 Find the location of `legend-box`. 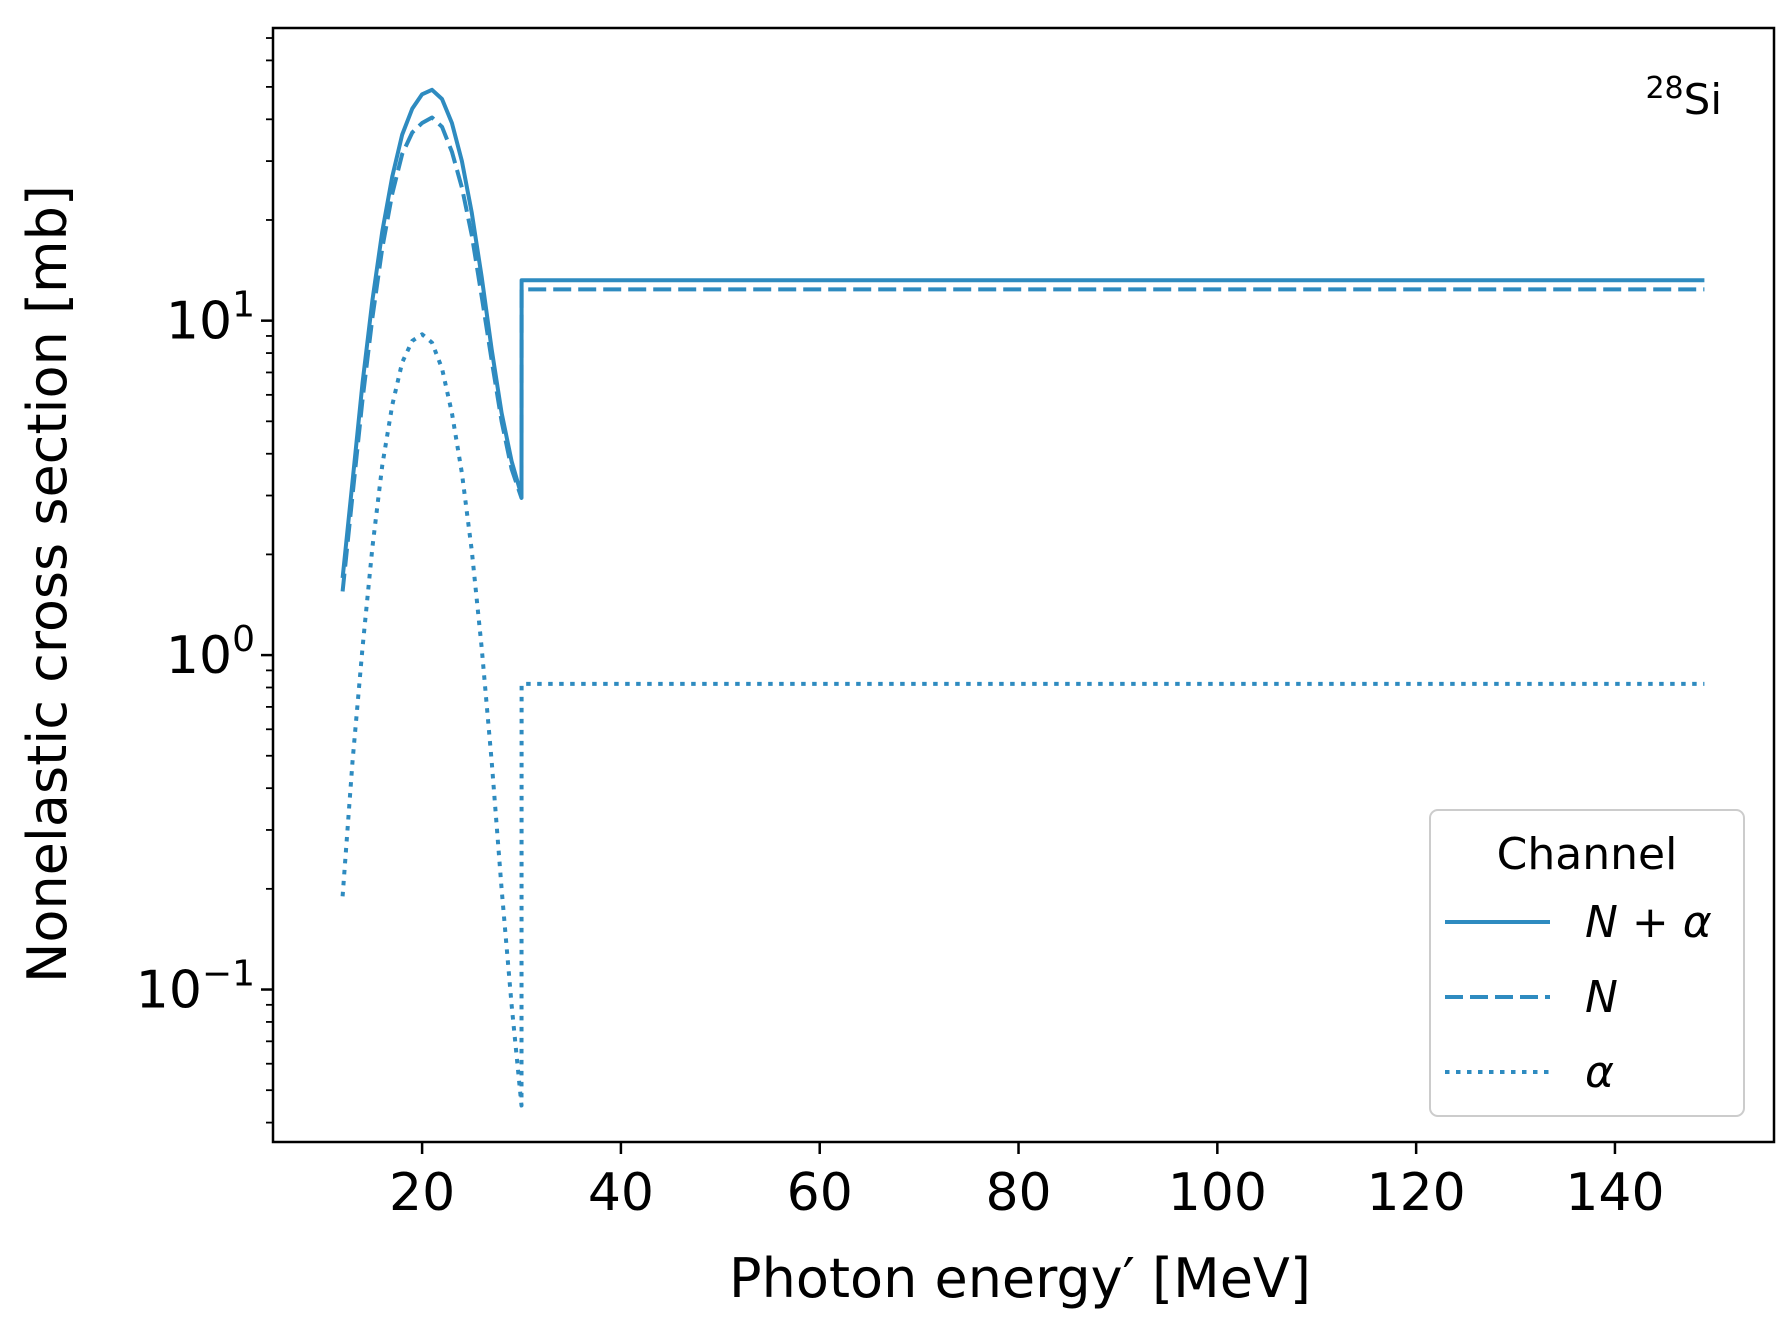

legend-box is located at coordinates (1587, 963).